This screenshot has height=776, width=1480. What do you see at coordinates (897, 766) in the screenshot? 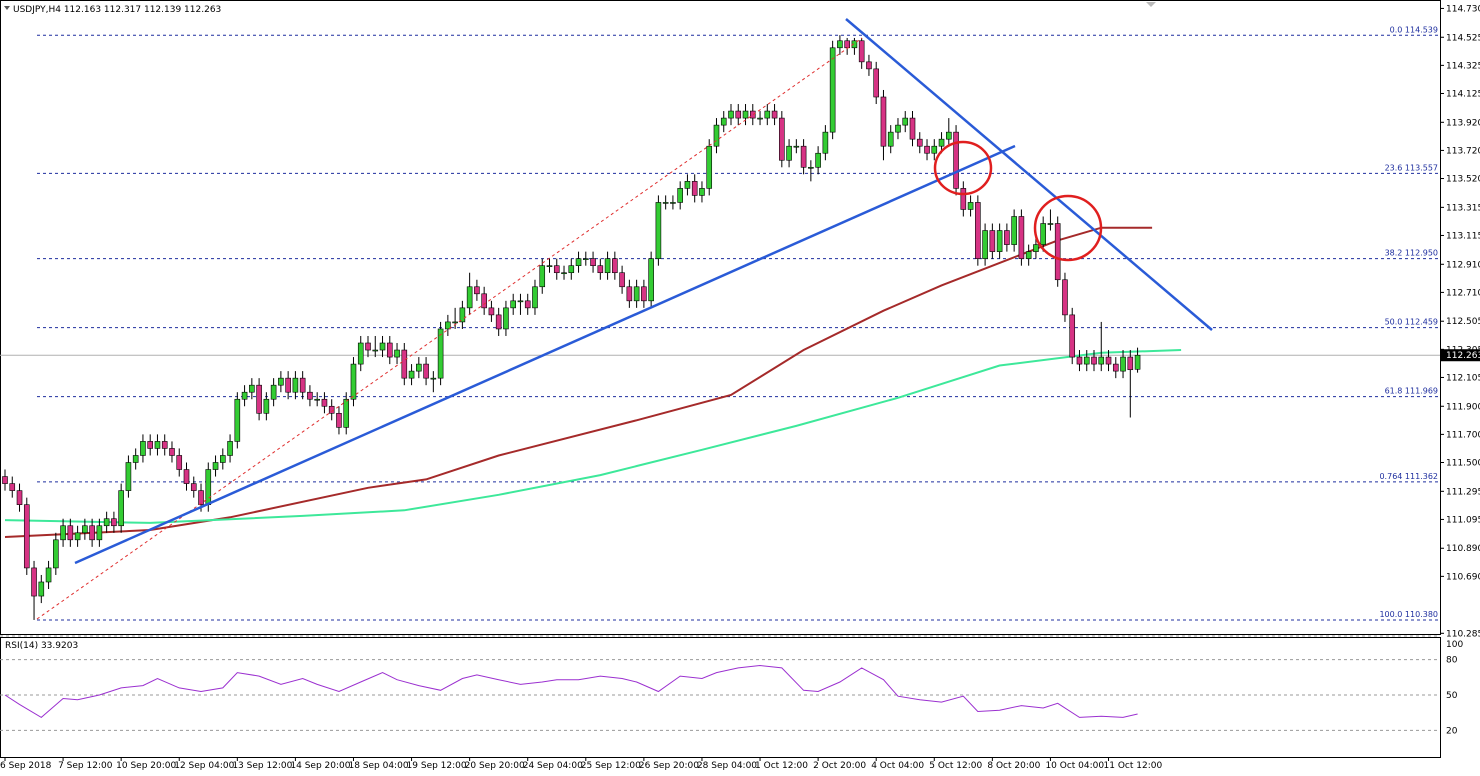
I see `x-tick-label: 4 Oct 04:00` at bounding box center [897, 766].